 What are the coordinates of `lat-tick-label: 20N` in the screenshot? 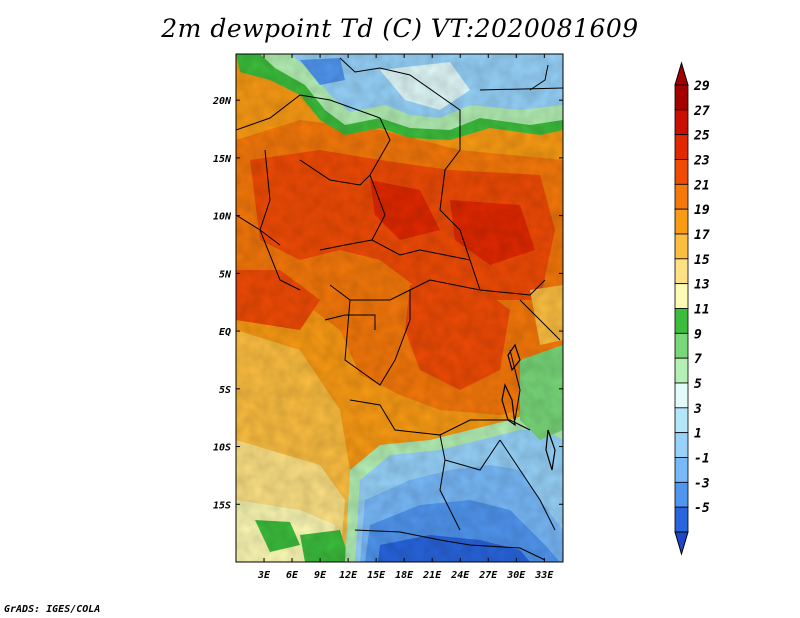 It's located at (222, 101).